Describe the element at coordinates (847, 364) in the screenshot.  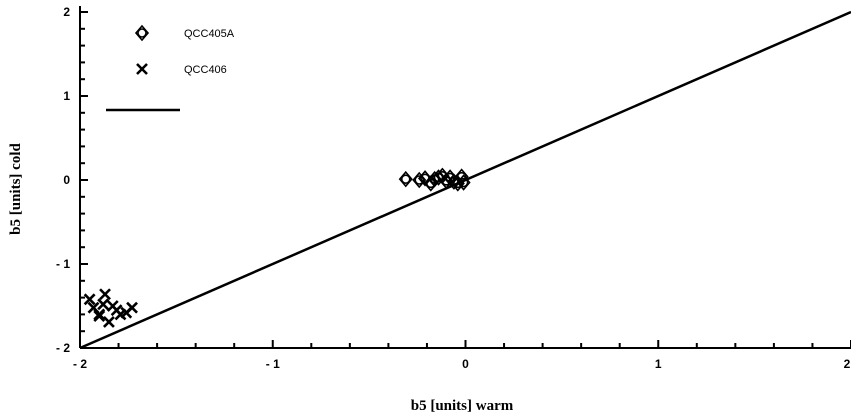
I see `x-tick-label: 2` at that location.